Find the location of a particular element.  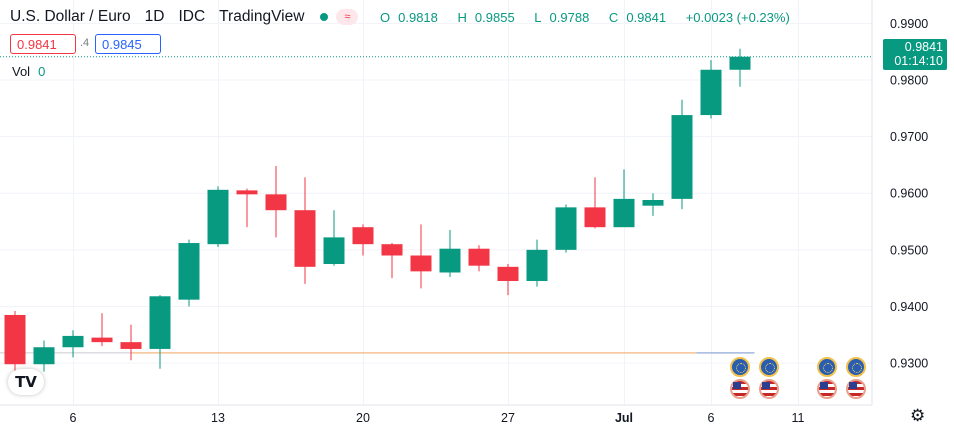

open-value: 0.9818 is located at coordinates (418, 17).